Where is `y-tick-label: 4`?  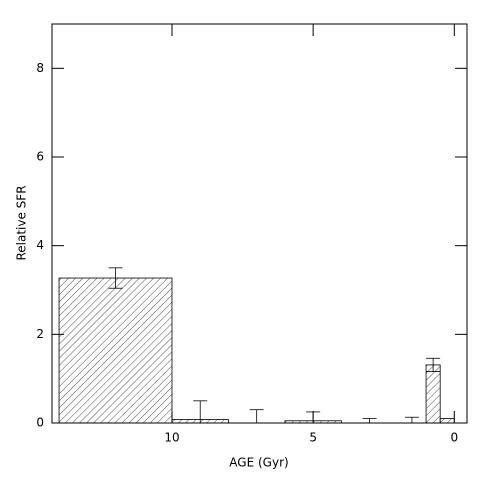
y-tick-label: 4 is located at coordinates (40, 245).